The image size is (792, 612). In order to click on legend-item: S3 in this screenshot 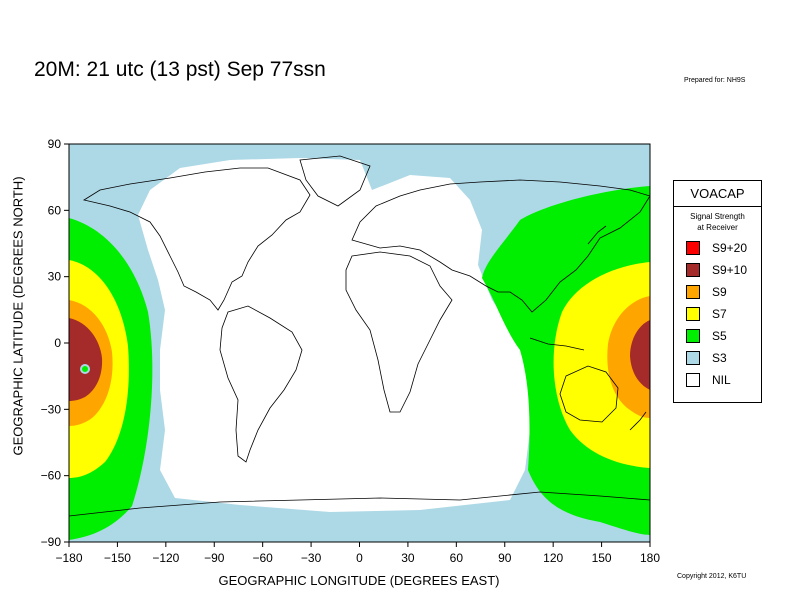, I will do `click(717, 358)`.